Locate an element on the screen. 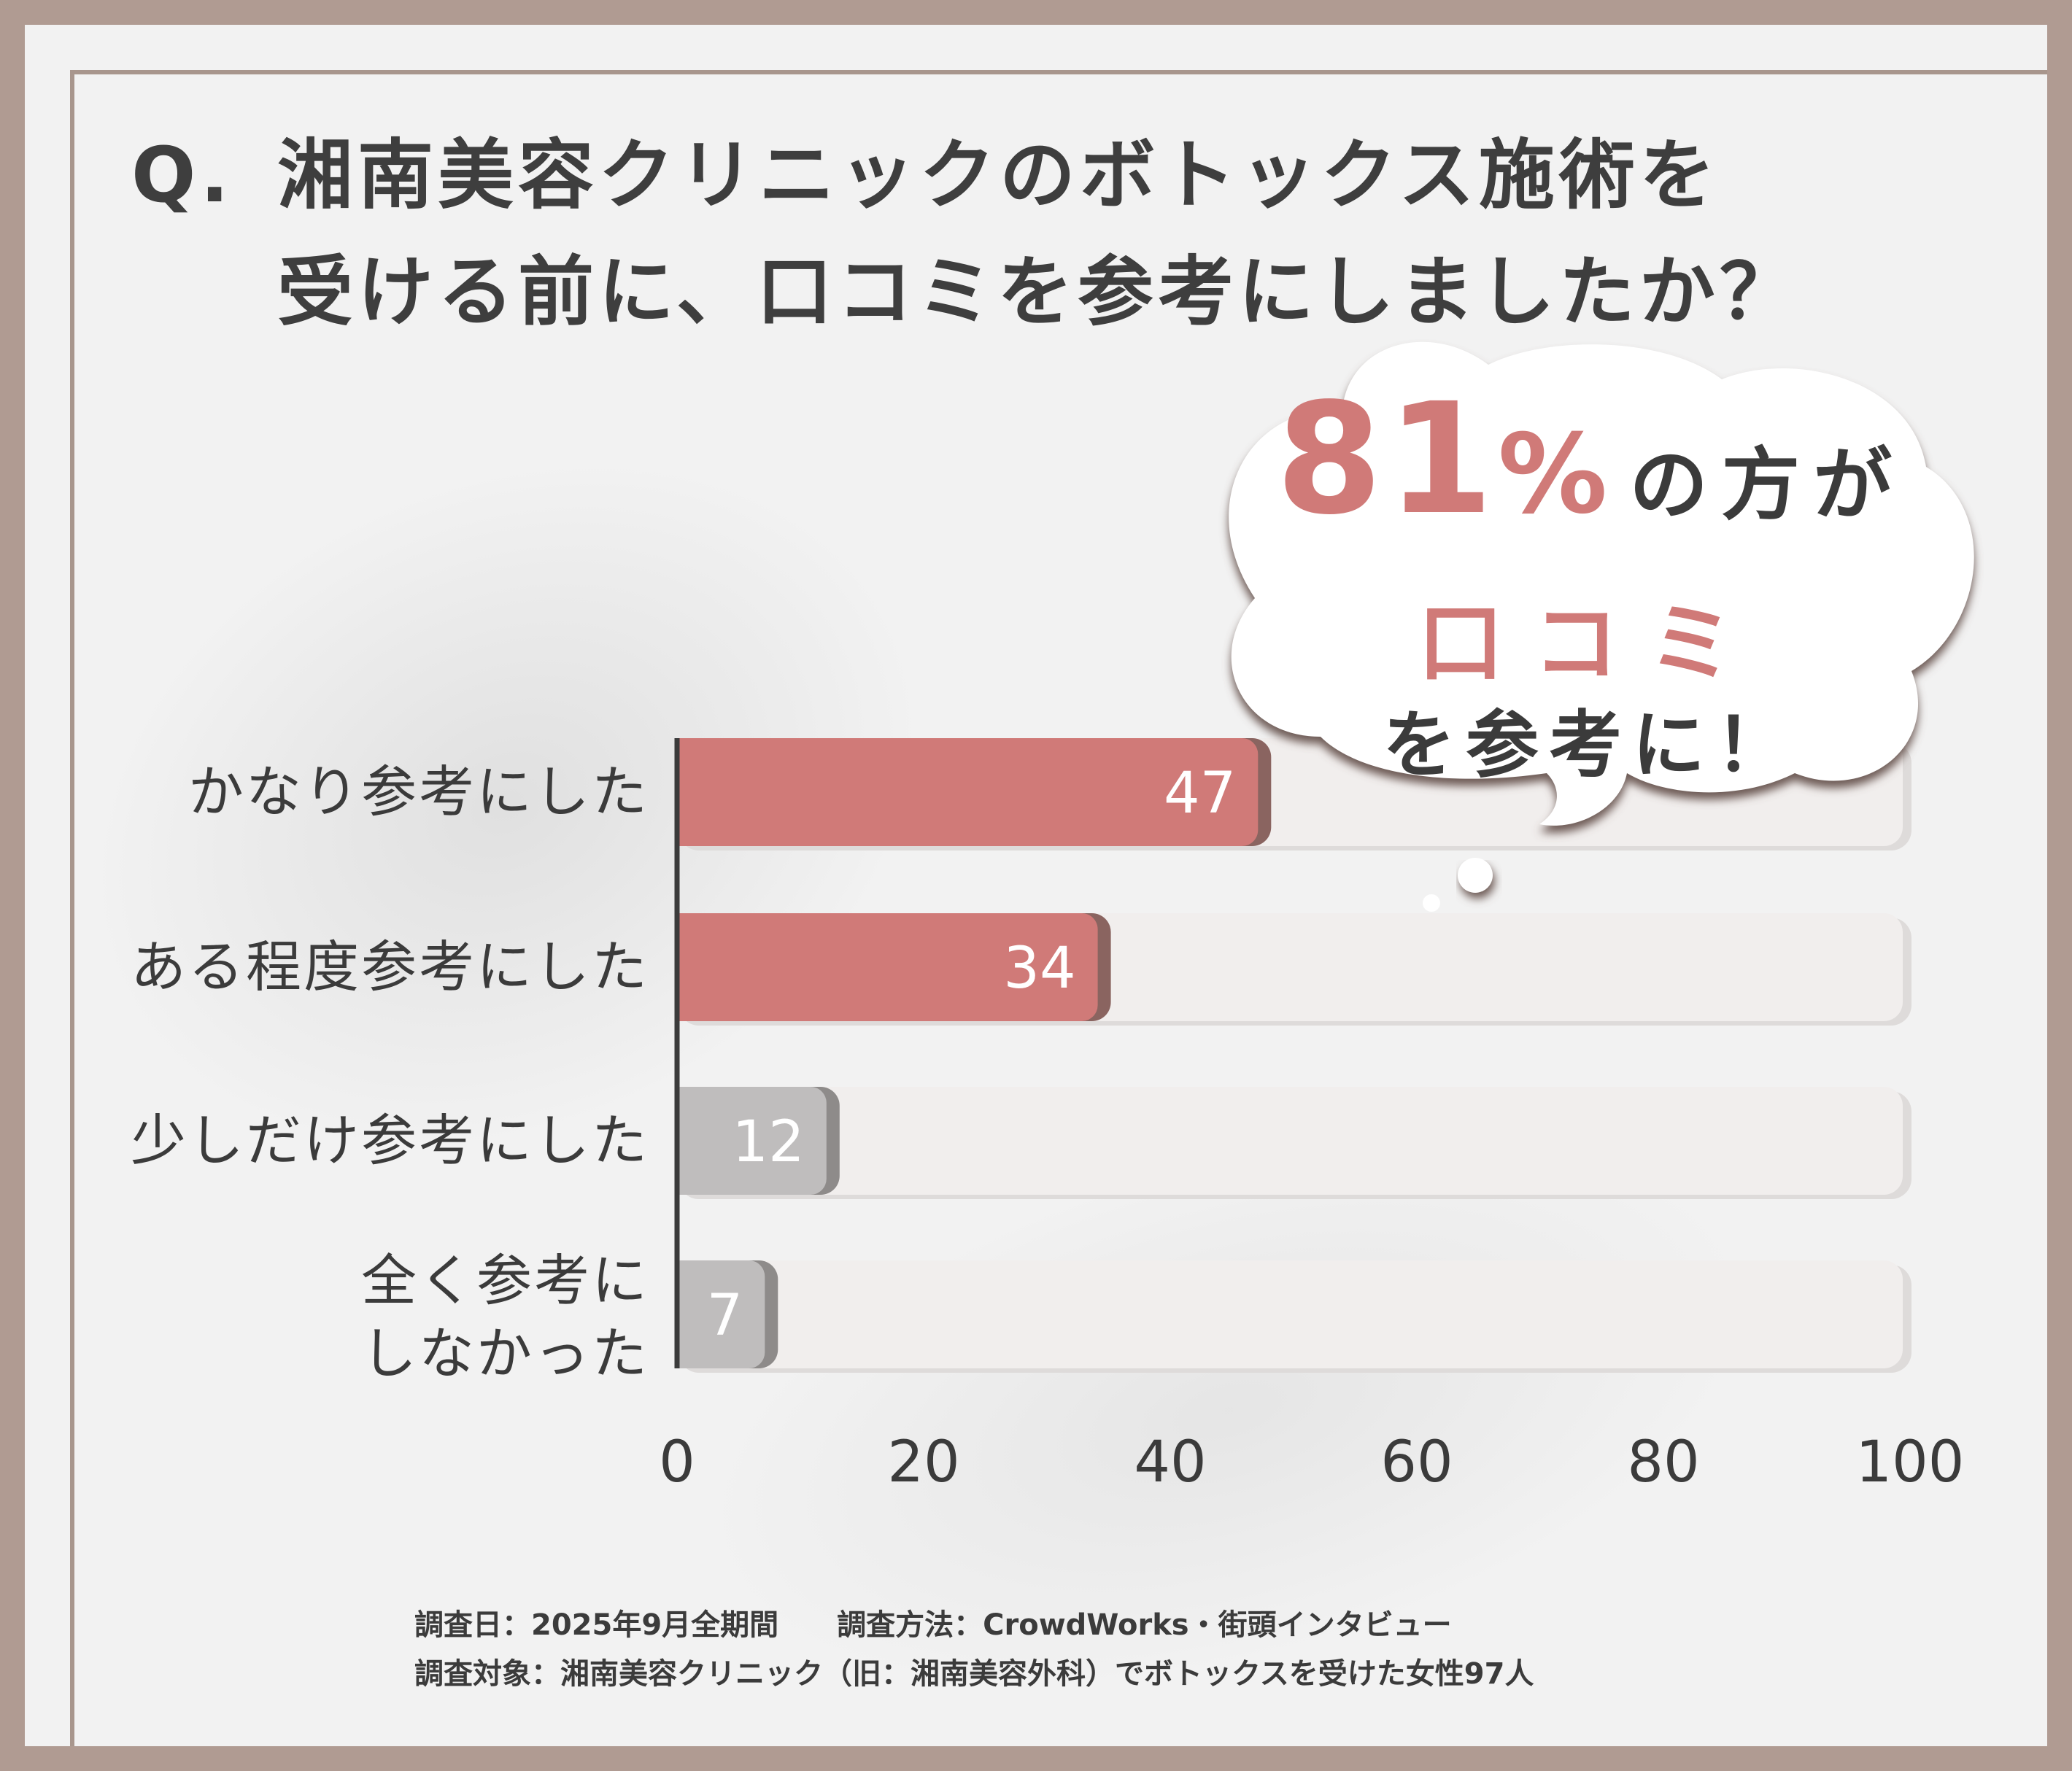 The width and height of the screenshot is (2072, 1771). x-tick-label: 20 is located at coordinates (923, 1462).